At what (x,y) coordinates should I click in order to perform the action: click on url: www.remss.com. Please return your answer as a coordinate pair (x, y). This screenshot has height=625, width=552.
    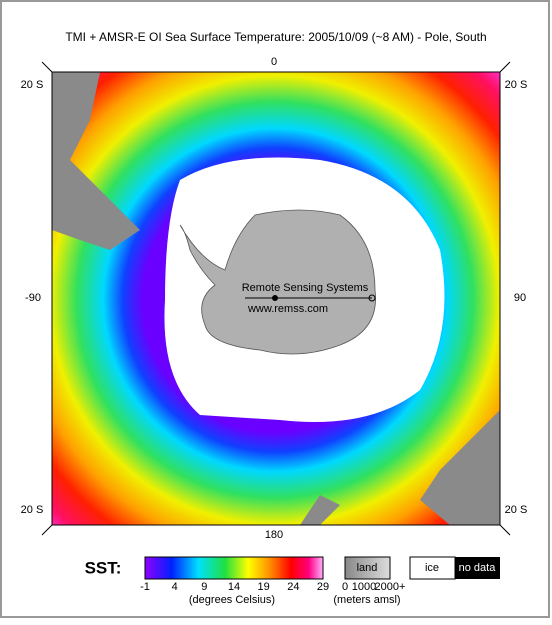
    Looking at the image, I should click on (287, 309).